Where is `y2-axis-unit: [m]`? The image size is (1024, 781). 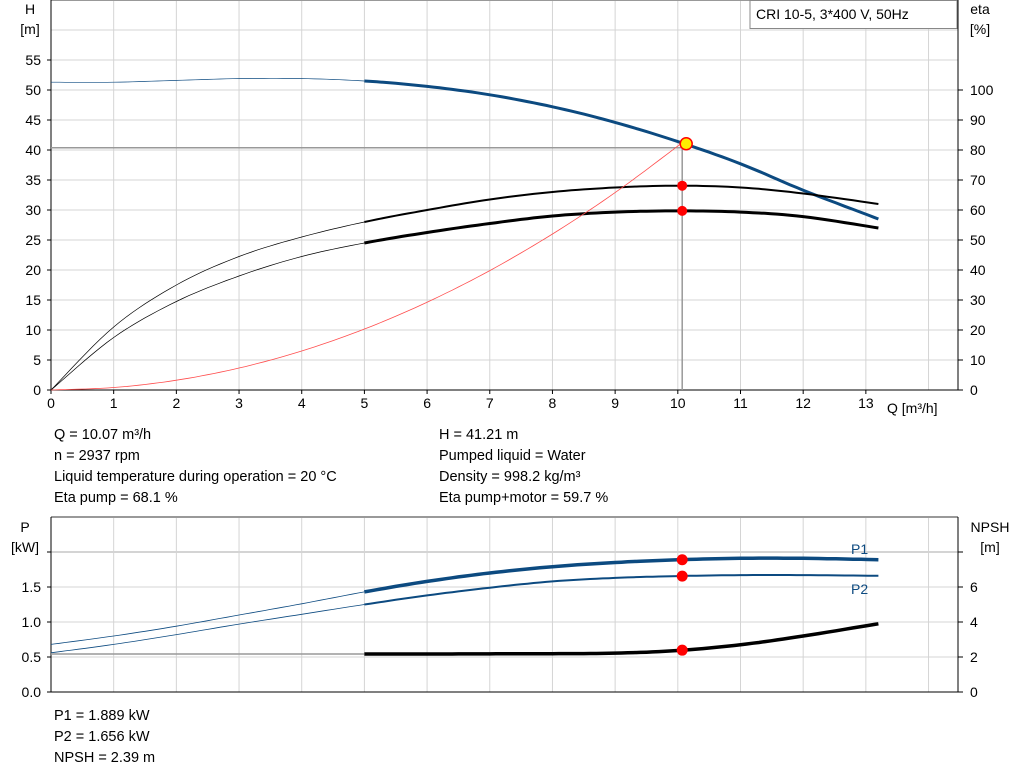 y2-axis-unit: [m] is located at coordinates (989, 547).